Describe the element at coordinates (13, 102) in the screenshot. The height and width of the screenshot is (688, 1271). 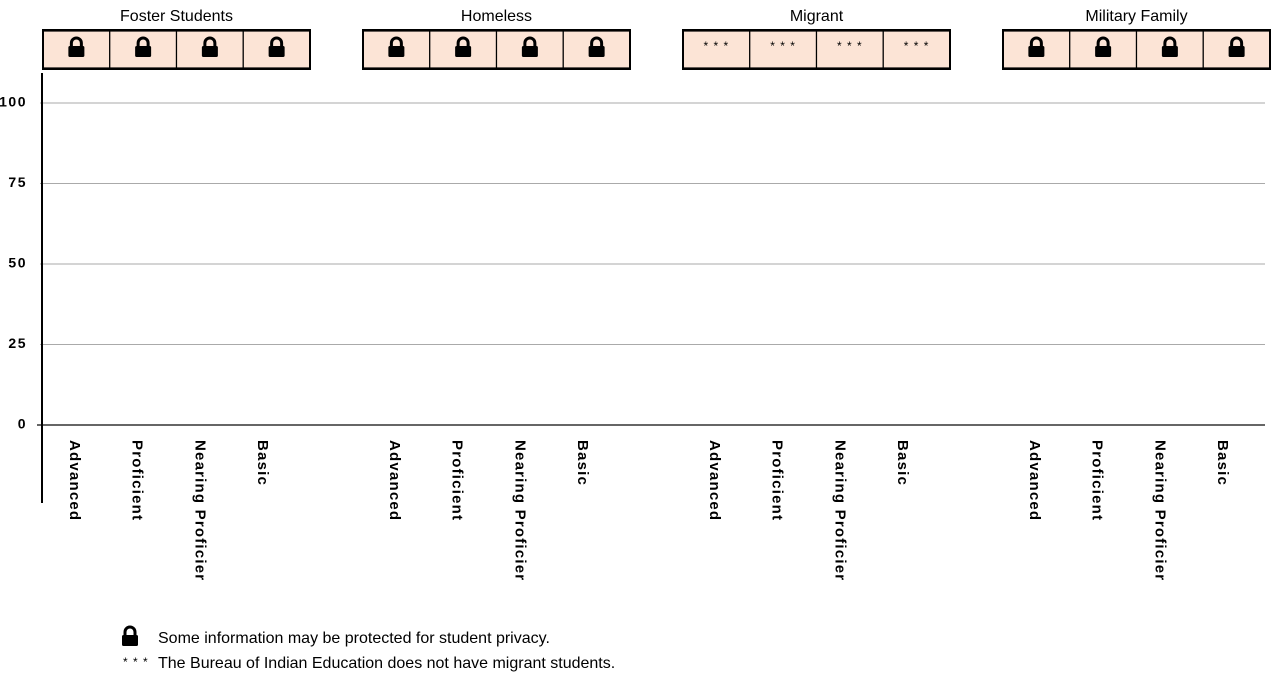
I see `y-tick-label: 100` at that location.